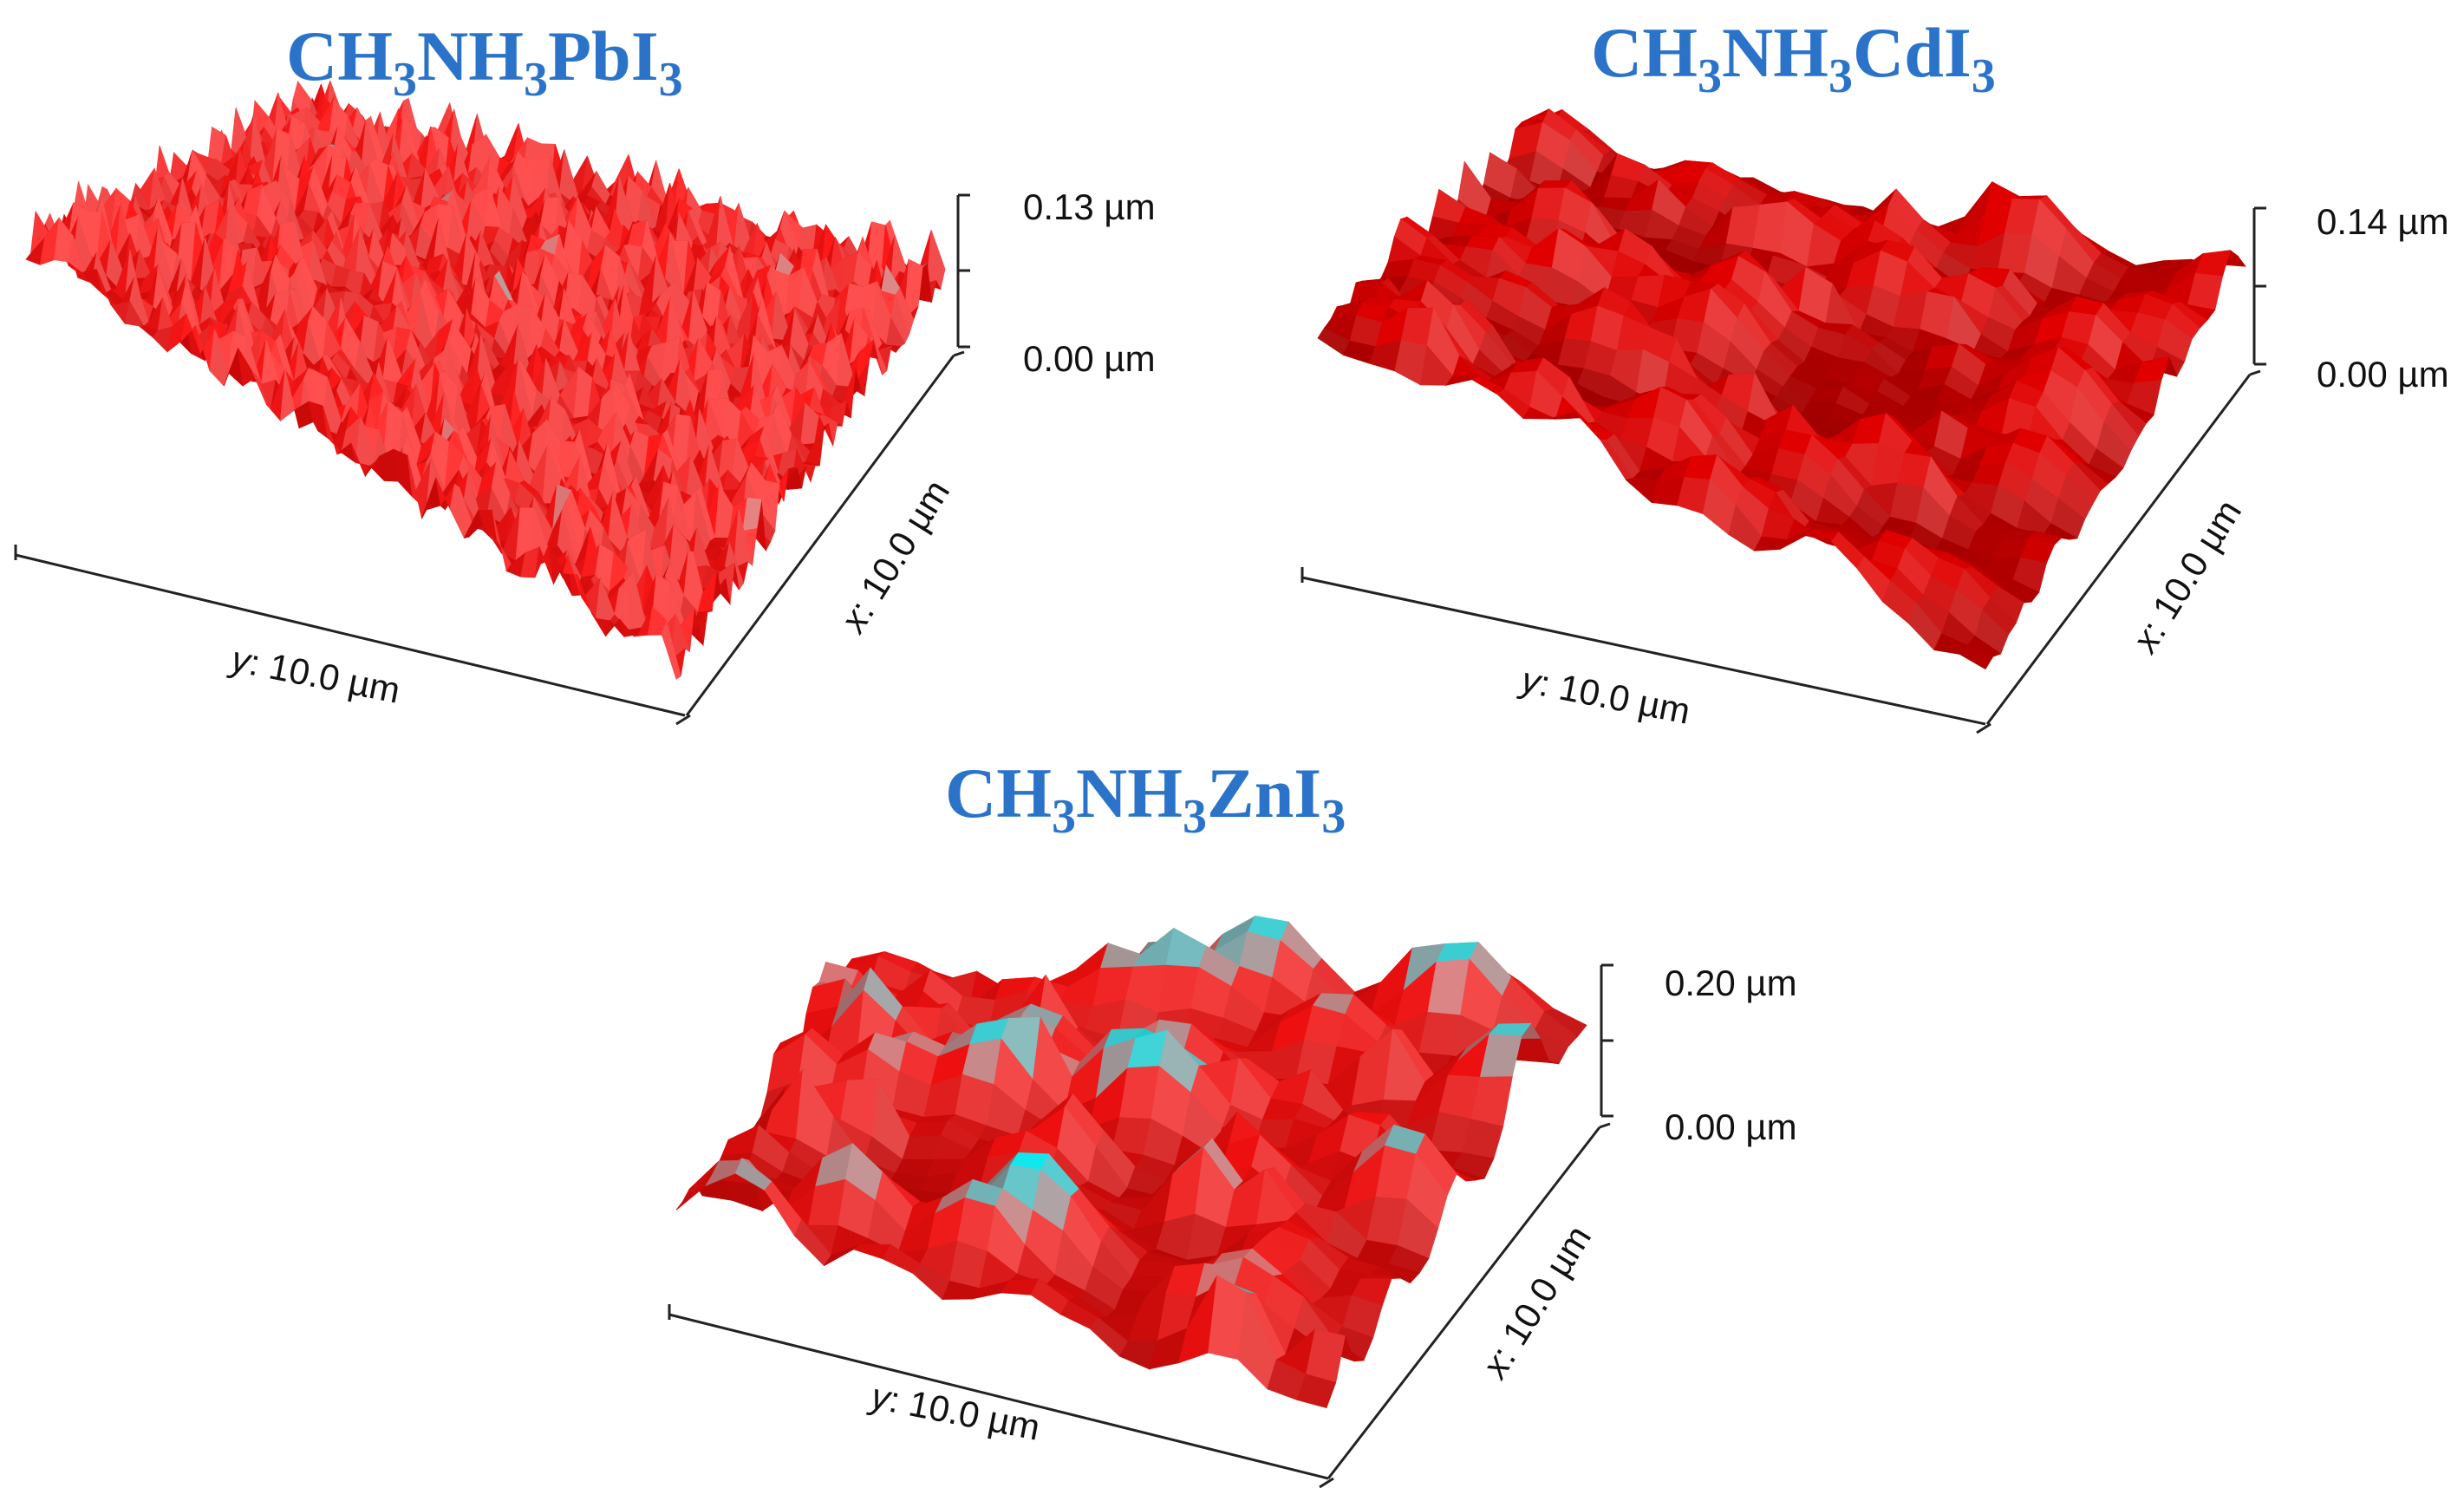 The width and height of the screenshot is (2464, 1488). Describe the element at coordinates (1089, 206) in the screenshot. I see `z-max-label: 0.13 µm` at that location.